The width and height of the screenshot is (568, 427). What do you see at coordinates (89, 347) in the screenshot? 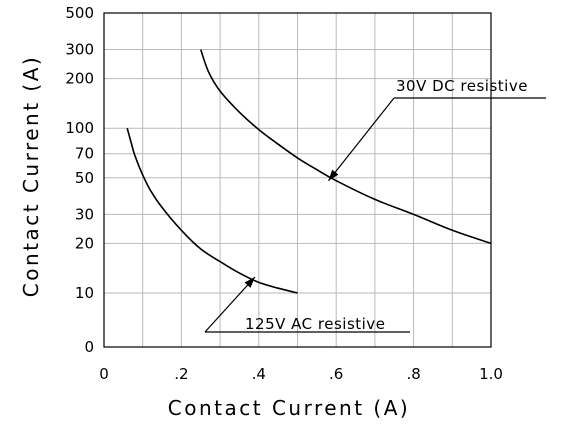
I see `y-tick-label: 0` at bounding box center [89, 347].